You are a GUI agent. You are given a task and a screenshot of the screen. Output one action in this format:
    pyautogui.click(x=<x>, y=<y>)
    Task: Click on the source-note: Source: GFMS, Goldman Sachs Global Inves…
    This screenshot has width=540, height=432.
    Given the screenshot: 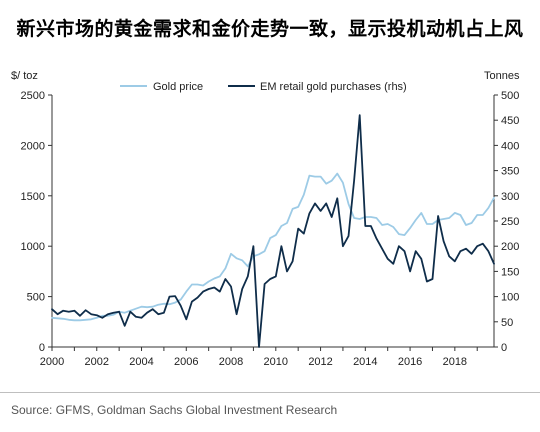 What is the action you would take?
    pyautogui.click(x=174, y=410)
    